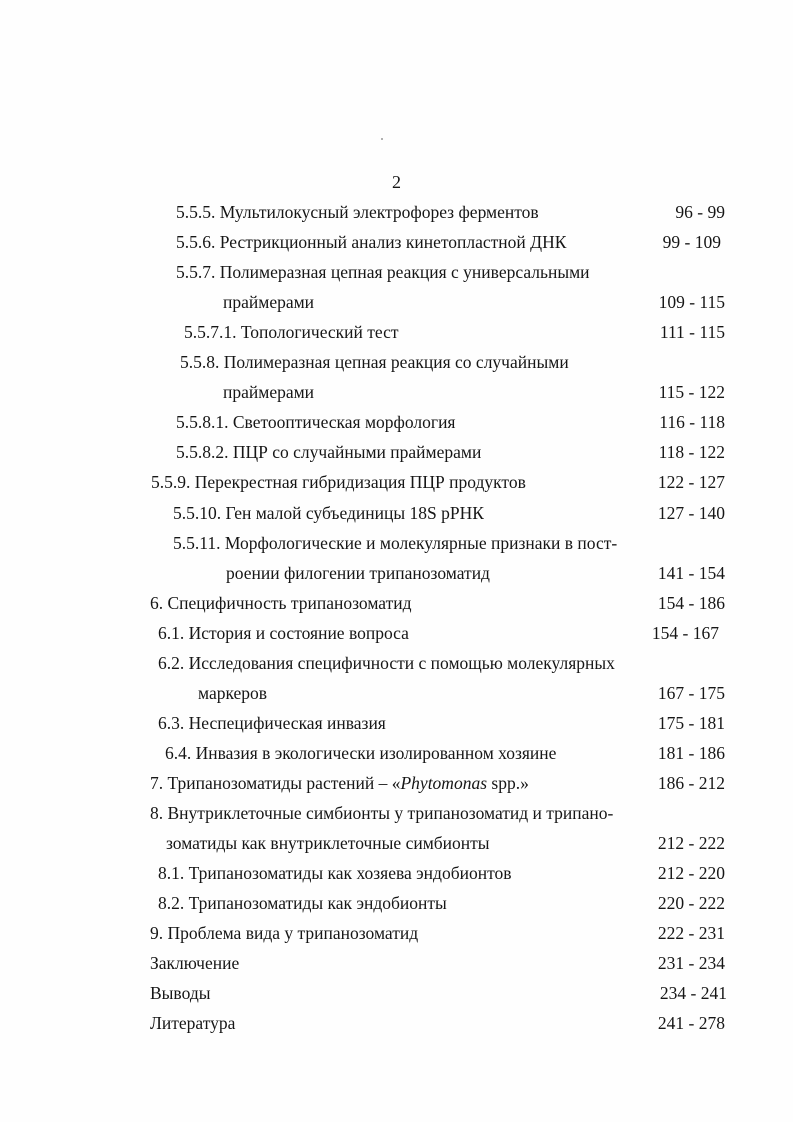 Image resolution: width=793 pixels, height=1122 pixels. I want to click on toc-entry-italic-text: Phytomonas, so click(444, 782).